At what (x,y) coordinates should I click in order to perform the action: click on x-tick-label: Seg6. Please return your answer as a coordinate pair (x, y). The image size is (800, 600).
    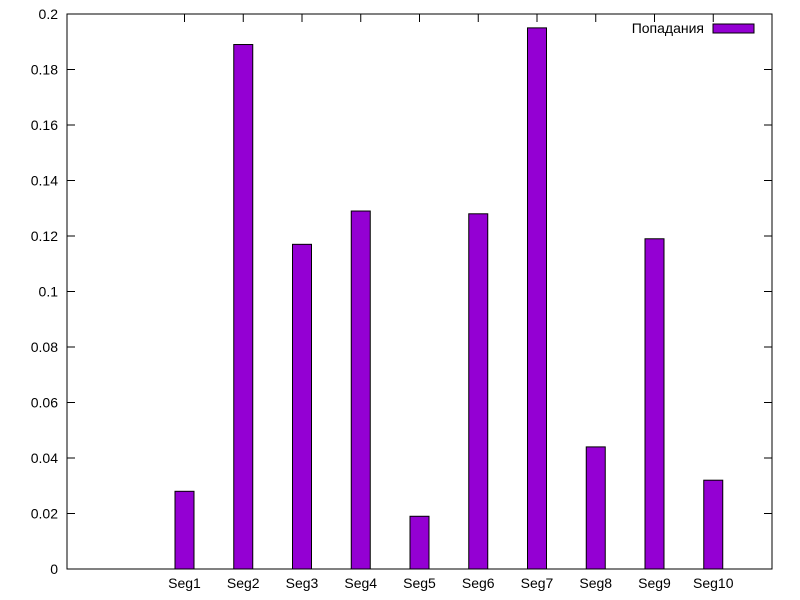
    Looking at the image, I should click on (478, 583).